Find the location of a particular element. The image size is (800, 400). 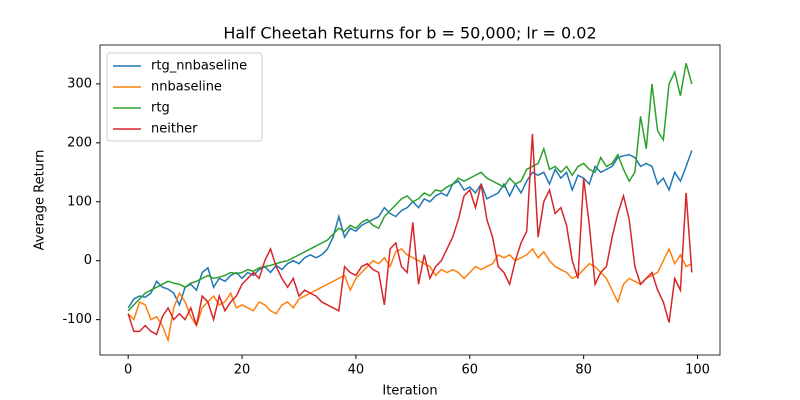

legend-label: nnbaseline is located at coordinates (186, 87).